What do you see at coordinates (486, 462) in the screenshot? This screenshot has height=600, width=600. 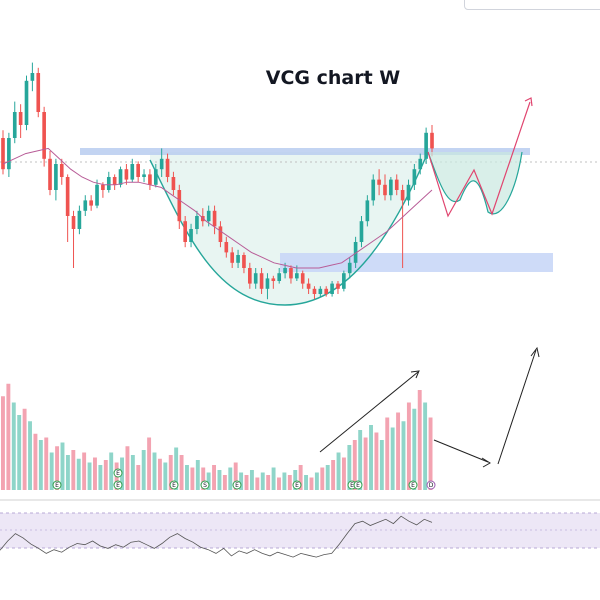 I see `volume-down-arrowhead` at bounding box center [486, 462].